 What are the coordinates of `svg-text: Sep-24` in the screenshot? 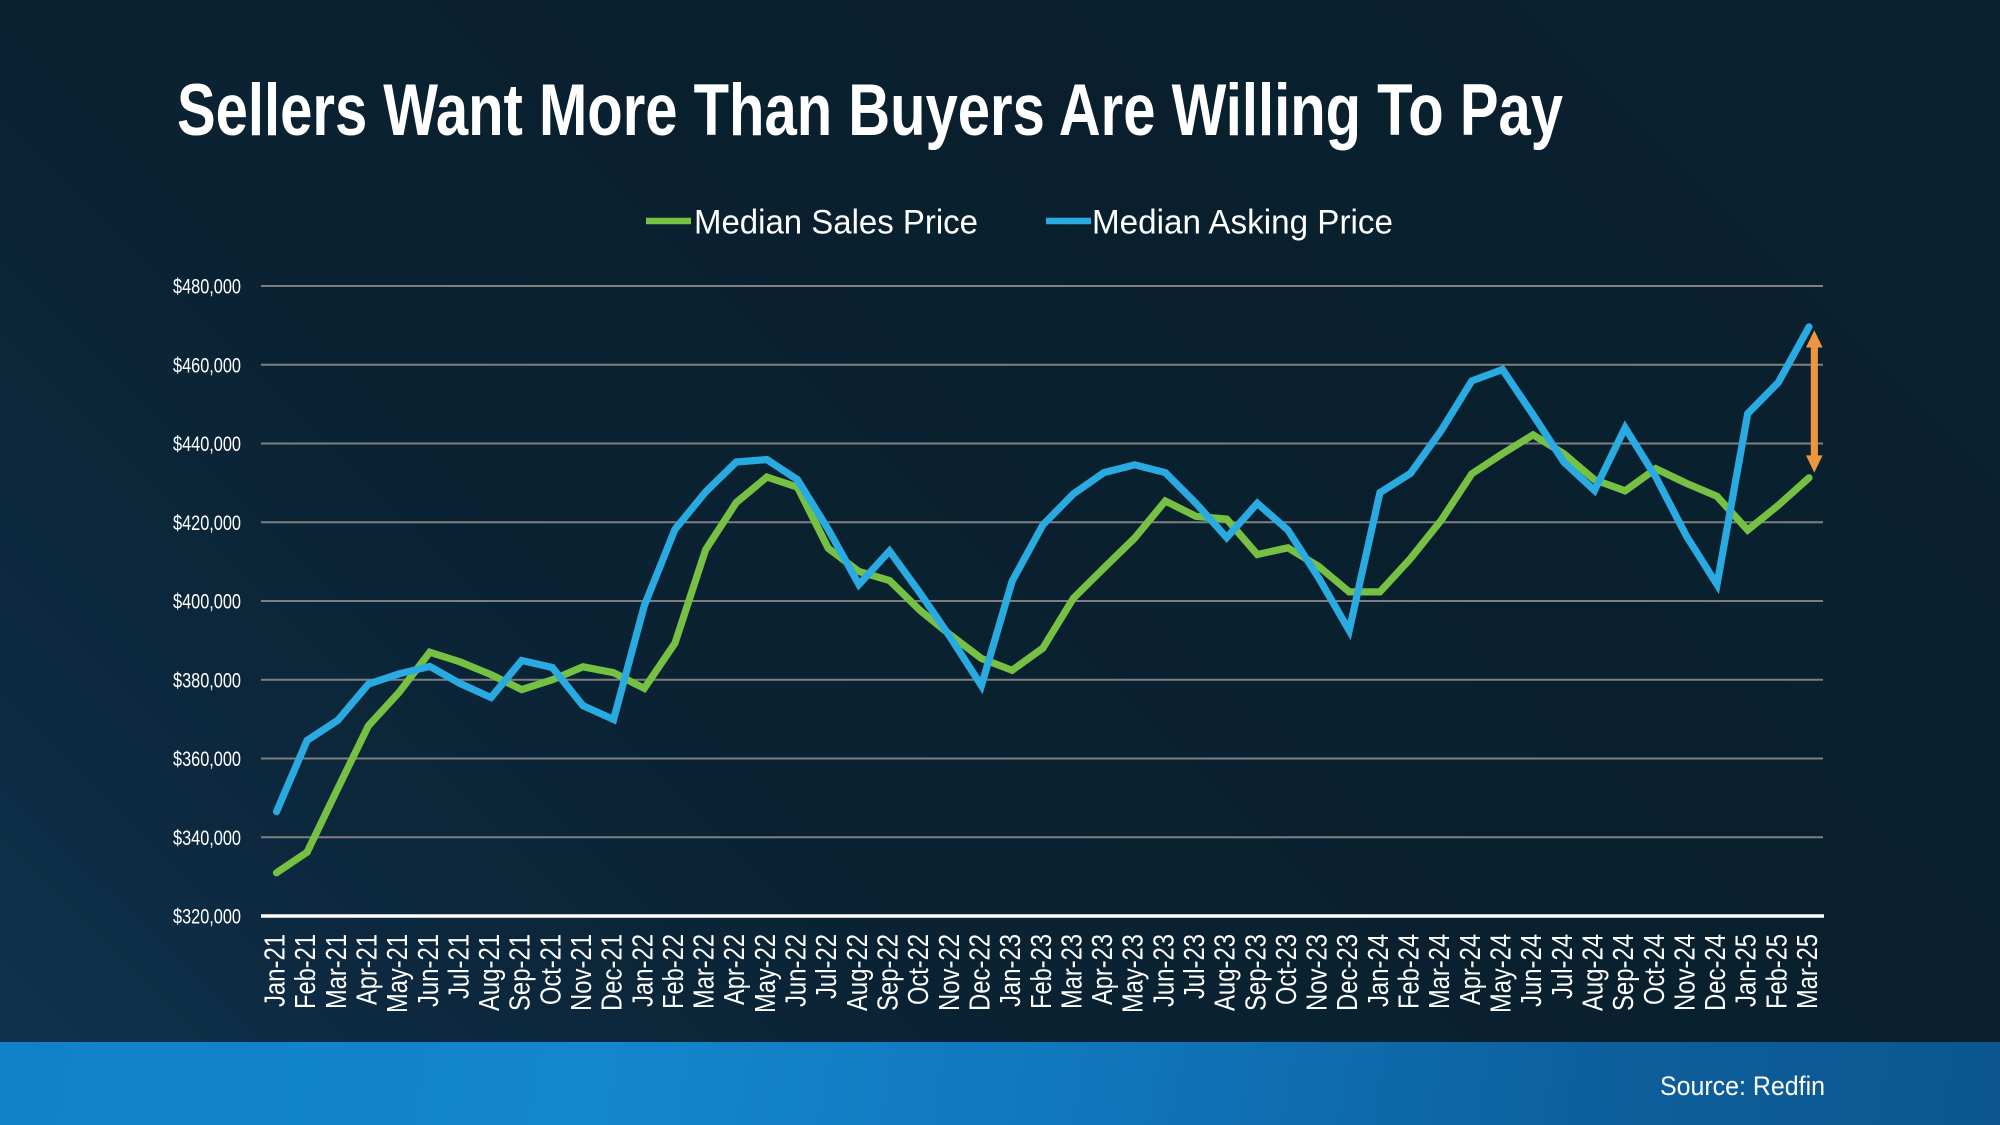 It's located at (1624, 972).